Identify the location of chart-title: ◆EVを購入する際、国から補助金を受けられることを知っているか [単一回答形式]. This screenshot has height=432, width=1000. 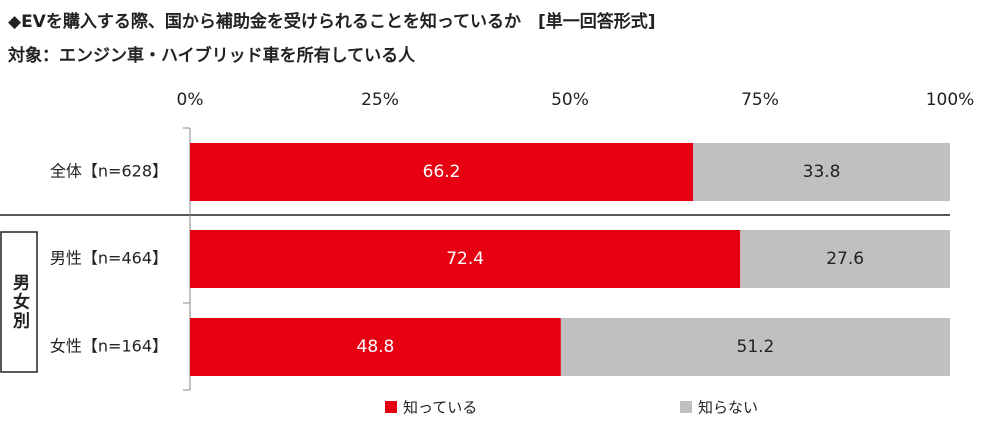
(332, 21).